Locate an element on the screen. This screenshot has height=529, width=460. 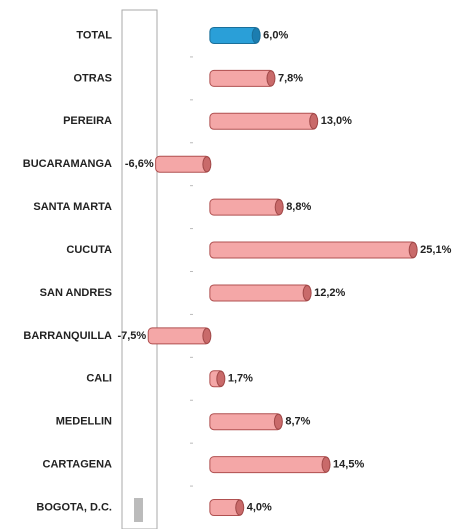
y-tick-label: CUCUTA is located at coordinates (89, 250).